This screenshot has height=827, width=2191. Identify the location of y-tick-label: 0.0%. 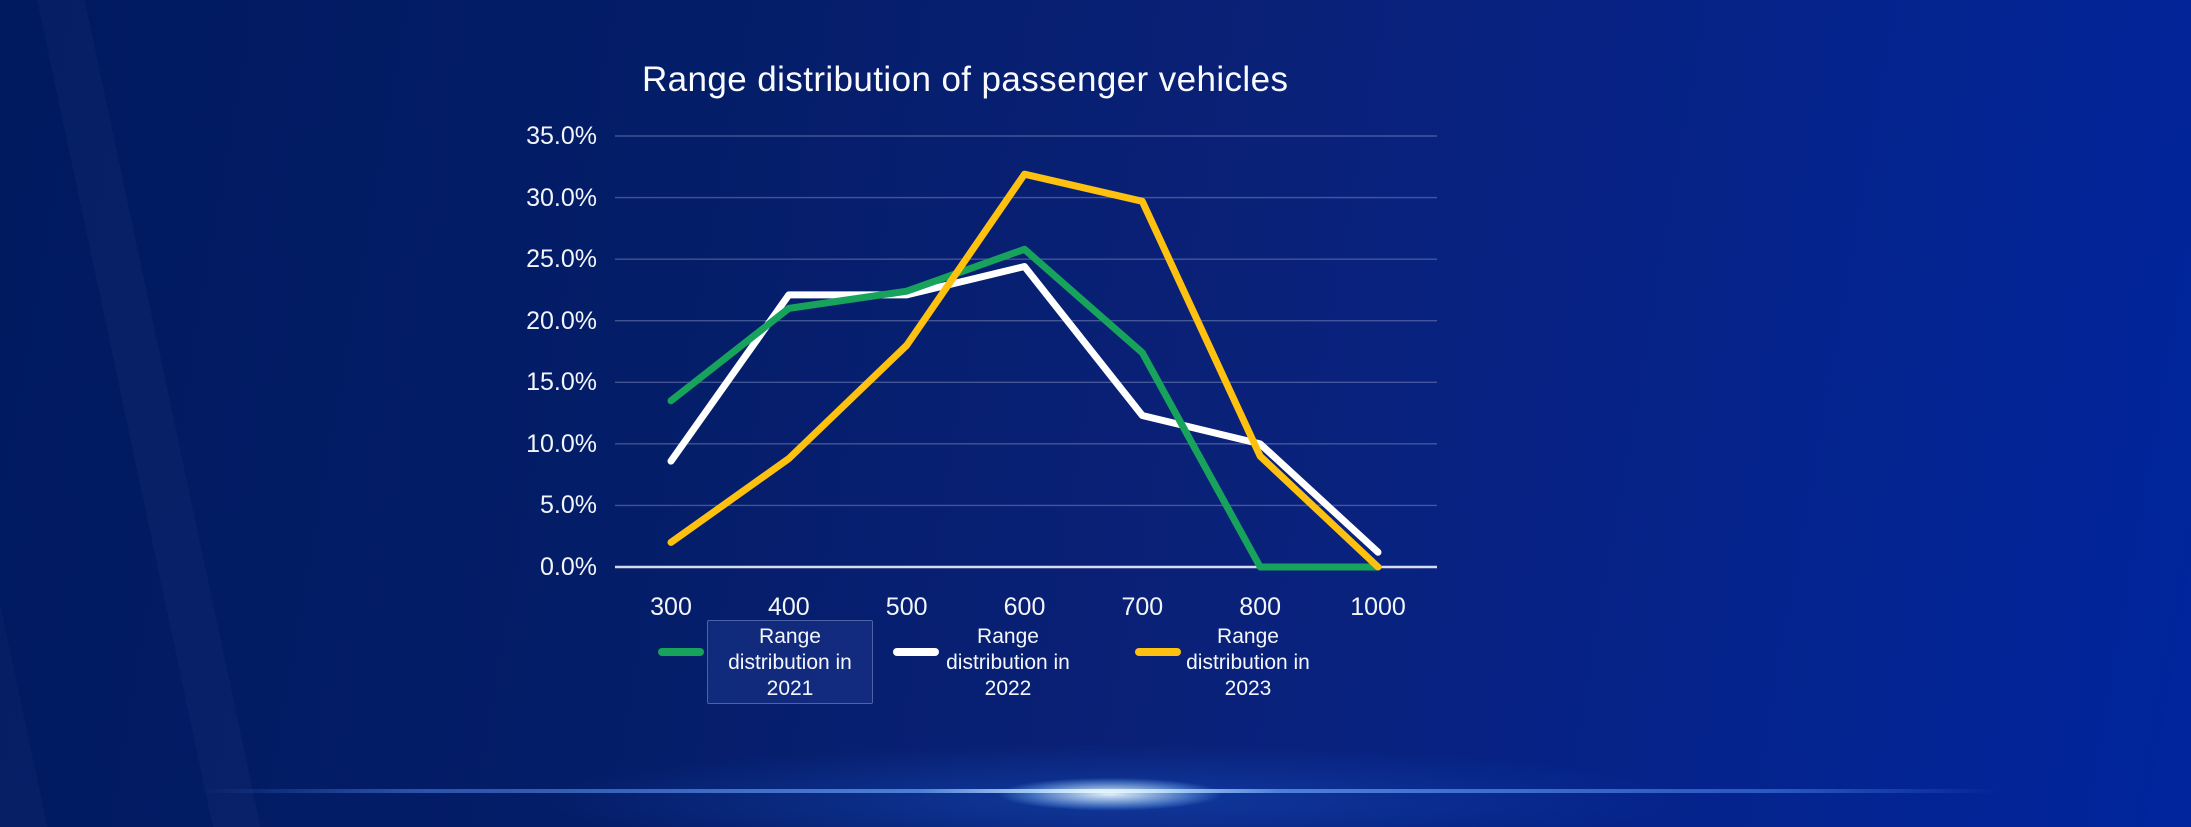
(568, 567).